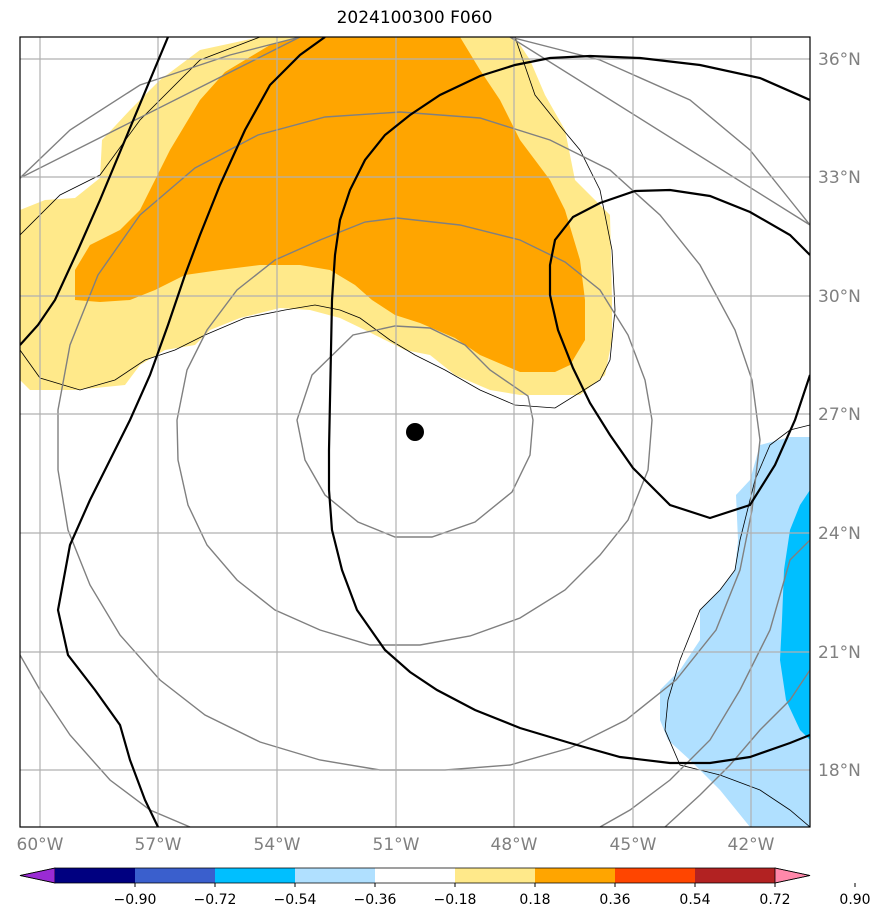 The height and width of the screenshot is (924, 881). What do you see at coordinates (614, 900) in the screenshot?
I see `colorbar-label: 0.36` at bounding box center [614, 900].